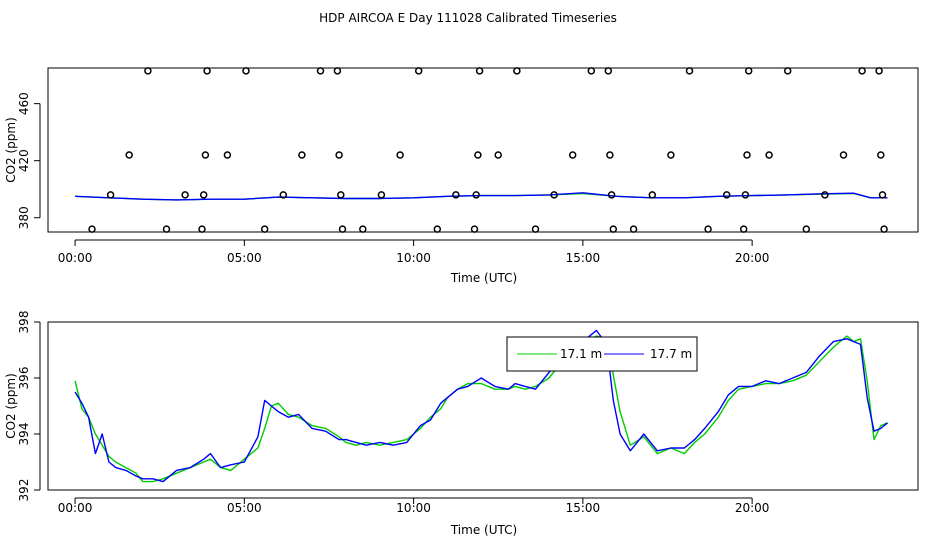 This screenshot has height=540, width=936. Describe the element at coordinates (752, 258) in the screenshot. I see `top-x-tick-label: 20:00` at that location.